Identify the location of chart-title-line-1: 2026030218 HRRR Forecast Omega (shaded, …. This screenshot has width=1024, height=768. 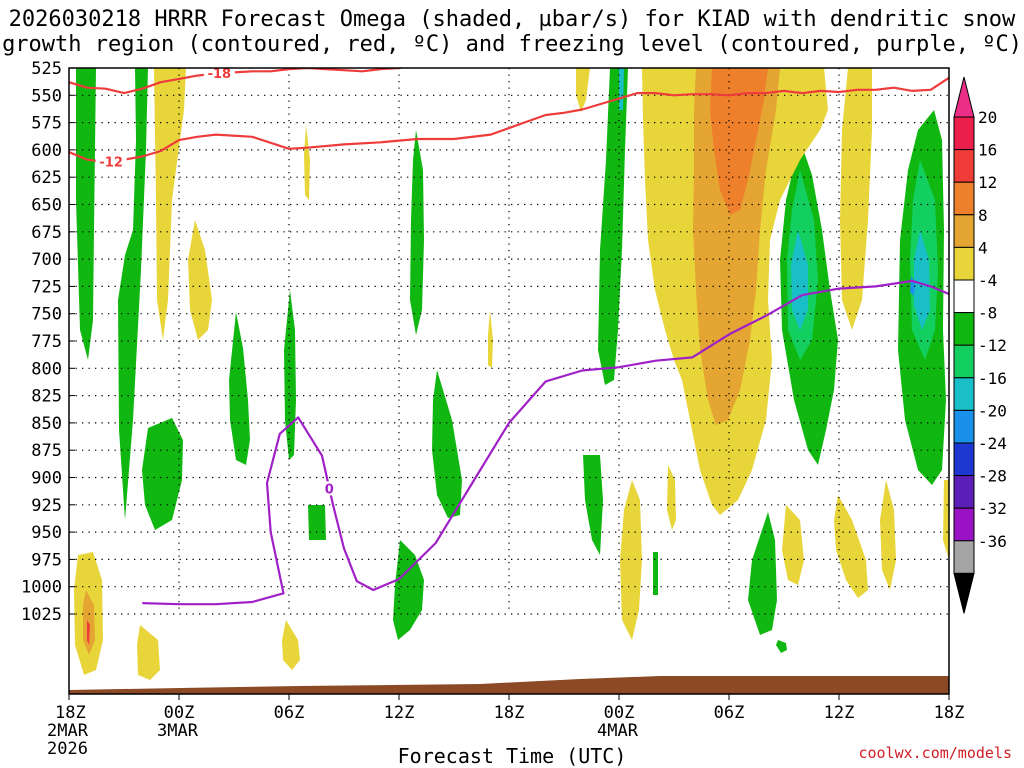
(512, 19).